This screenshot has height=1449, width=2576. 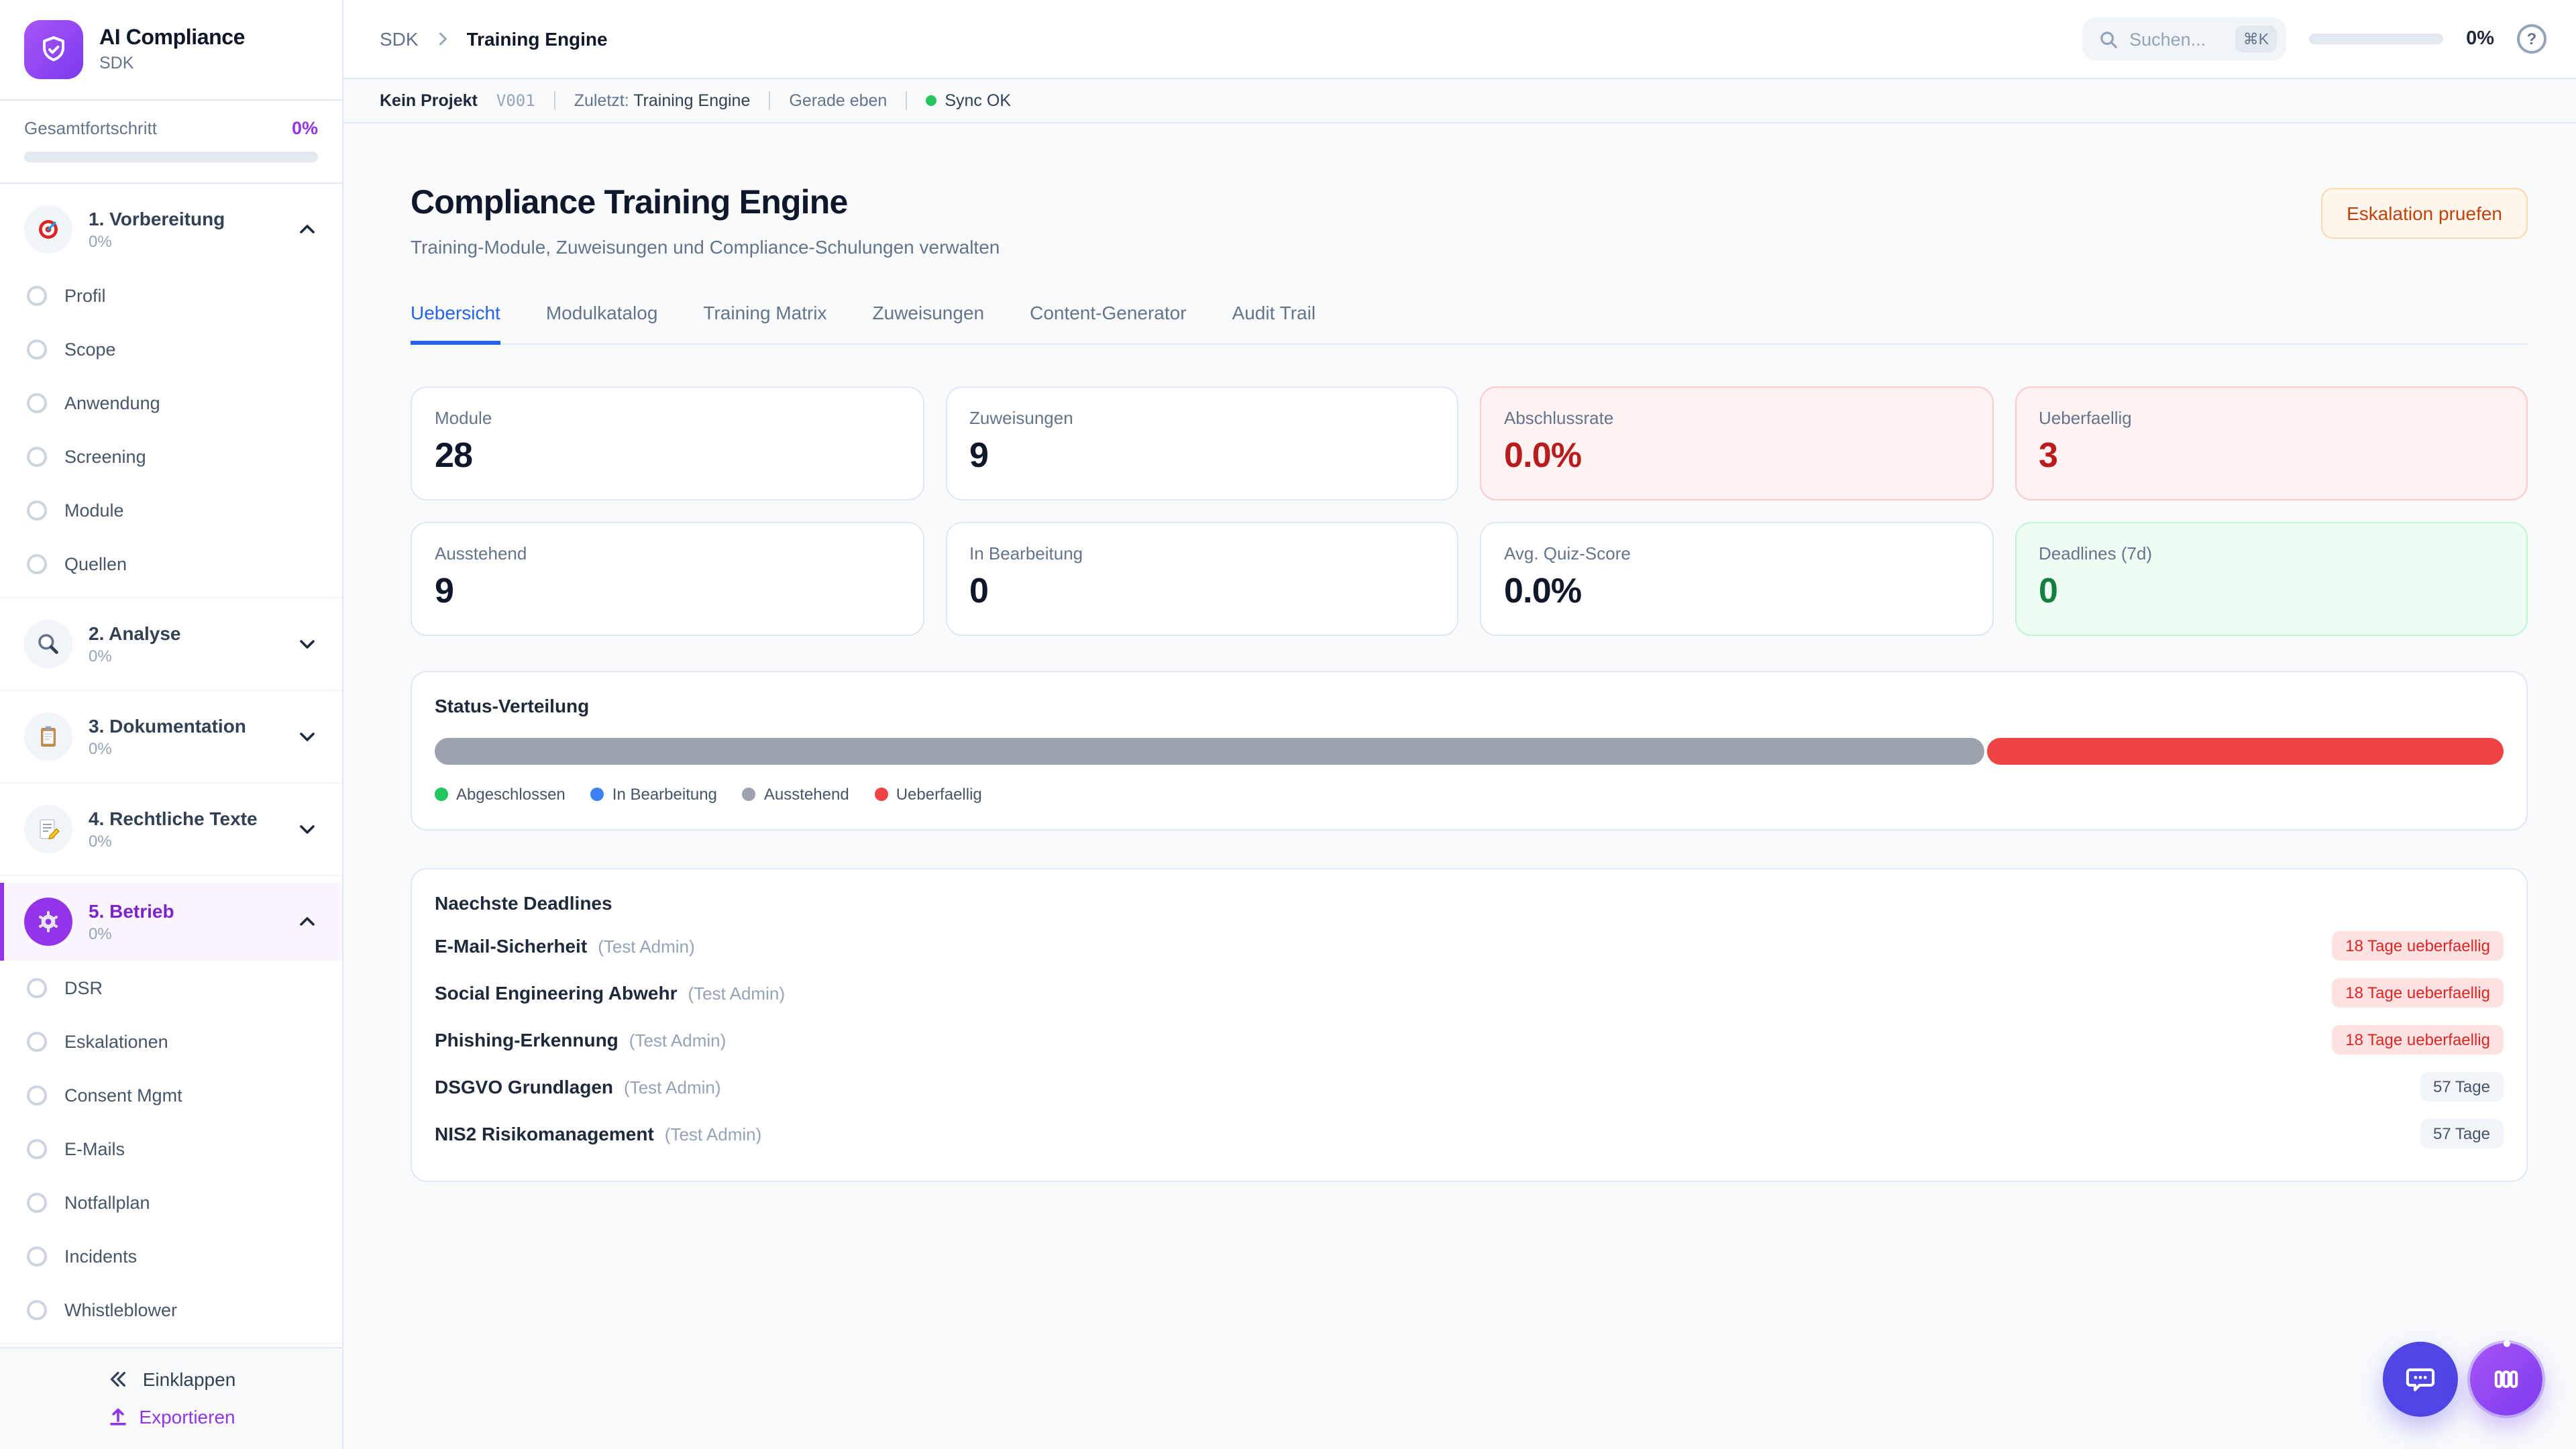 I want to click on sidebar-item-label: Quellen, so click(x=95, y=563).